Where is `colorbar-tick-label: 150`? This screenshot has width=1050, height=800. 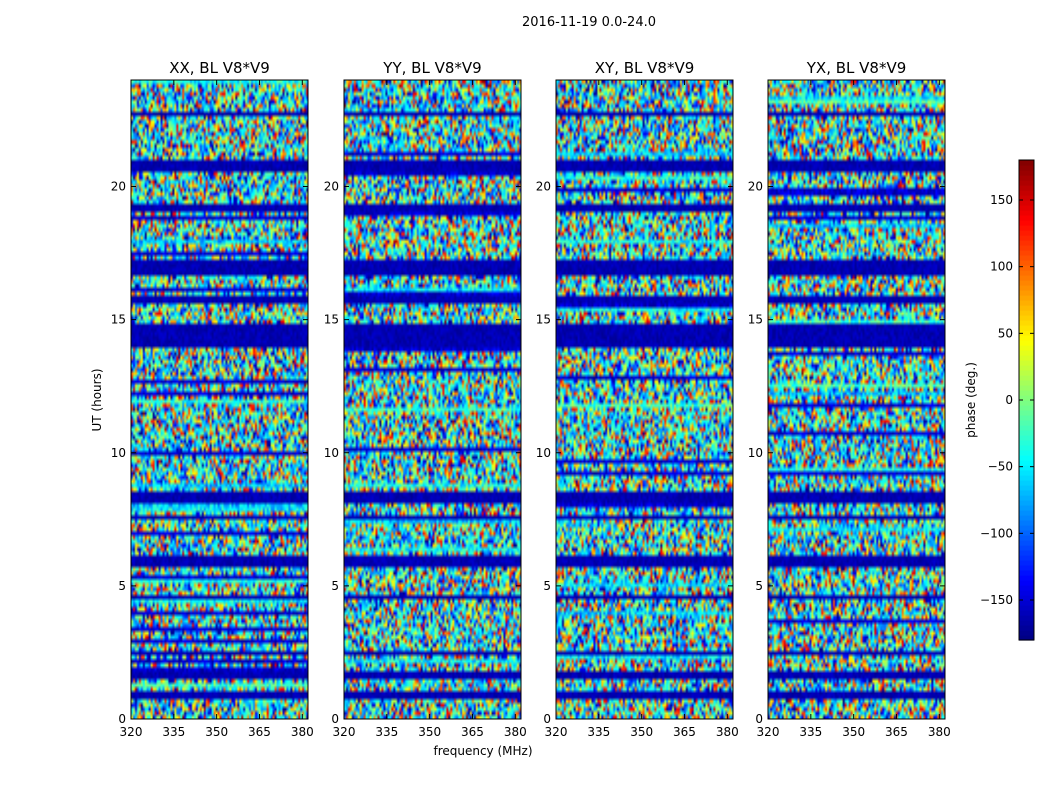 colorbar-tick-label: 150 is located at coordinates (1001, 200).